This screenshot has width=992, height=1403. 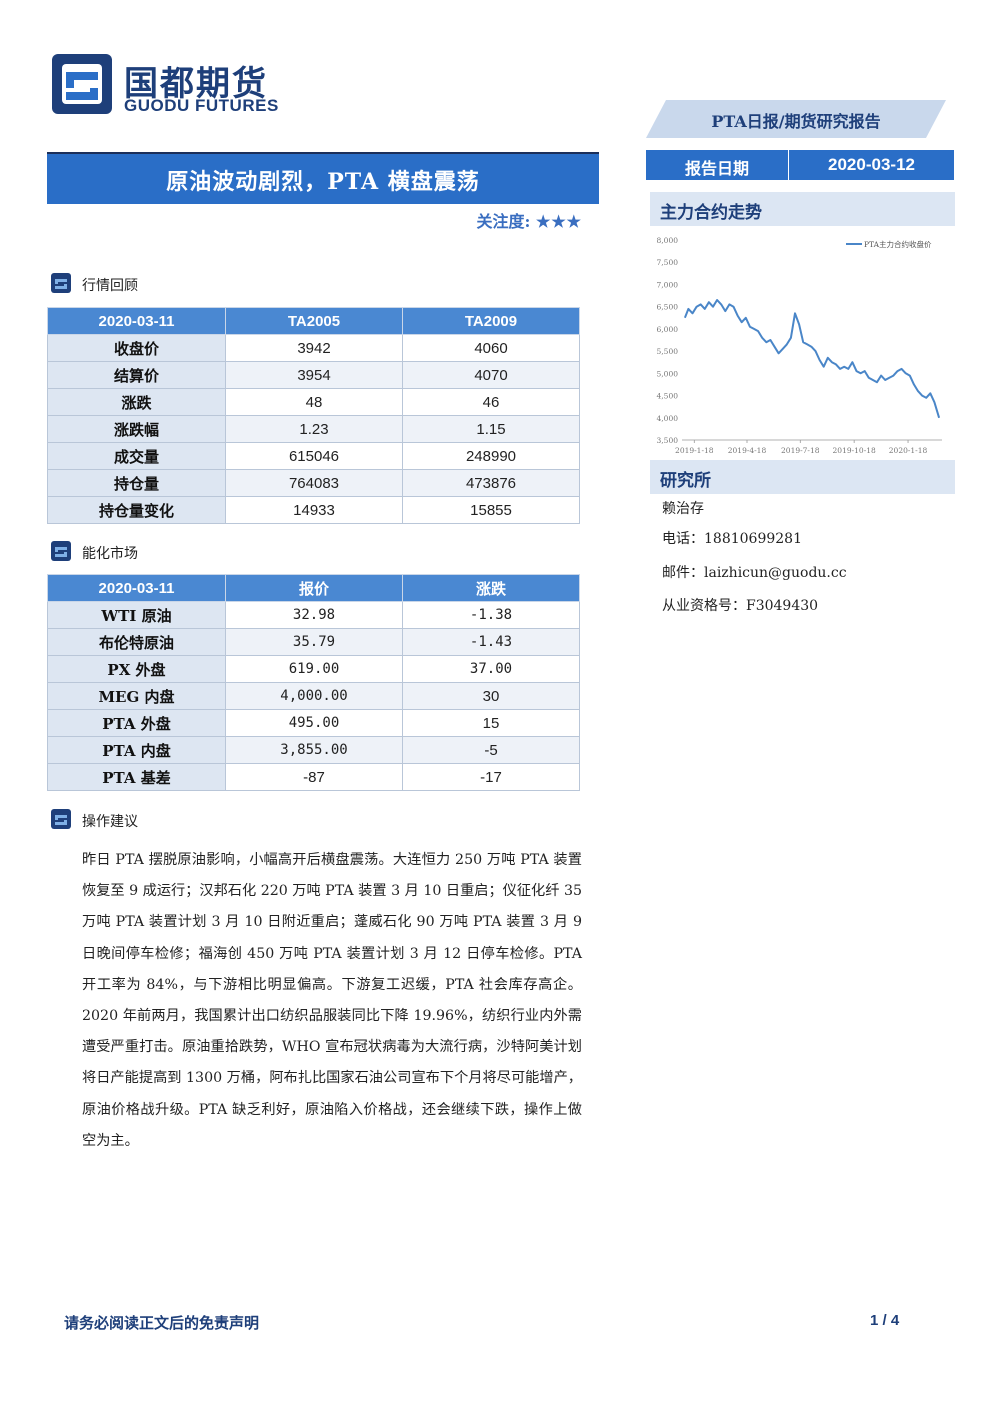 I want to click on date-divider, so click(x=788, y=165).